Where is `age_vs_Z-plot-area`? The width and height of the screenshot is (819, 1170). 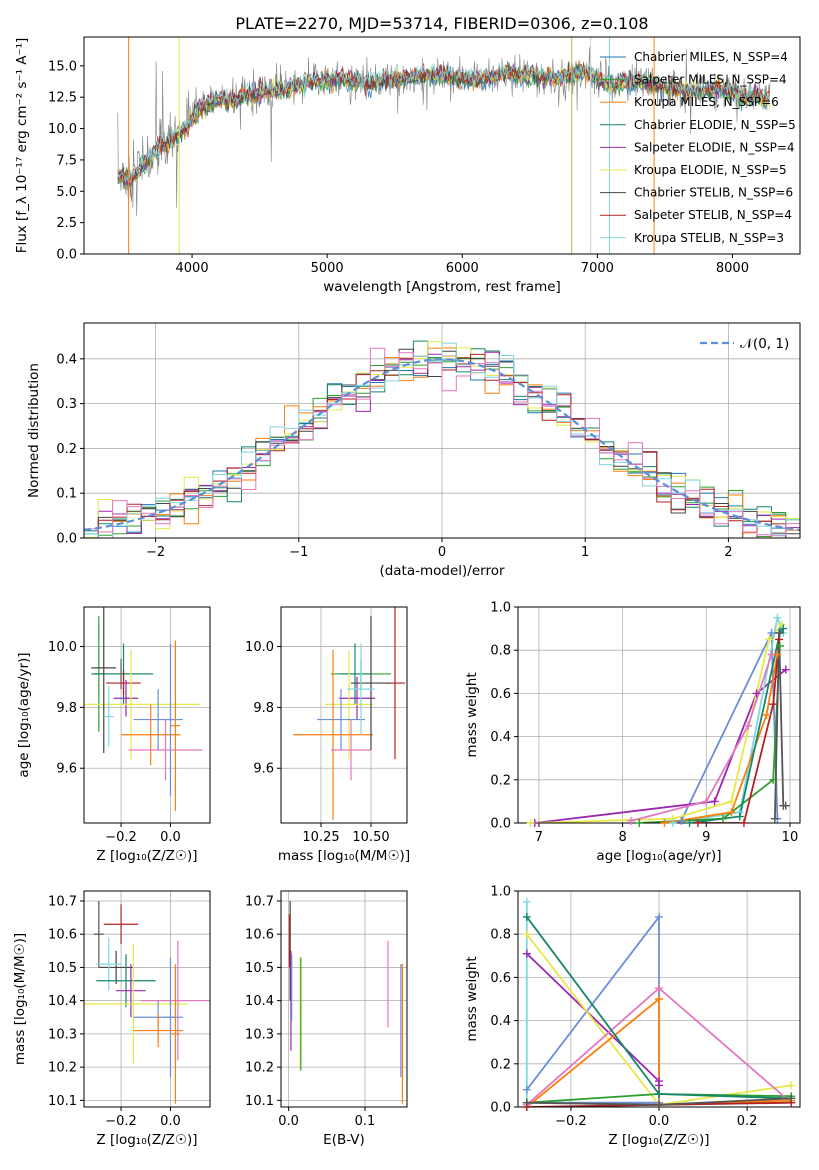
age_vs_Z-plot-area is located at coordinates (143, 709).